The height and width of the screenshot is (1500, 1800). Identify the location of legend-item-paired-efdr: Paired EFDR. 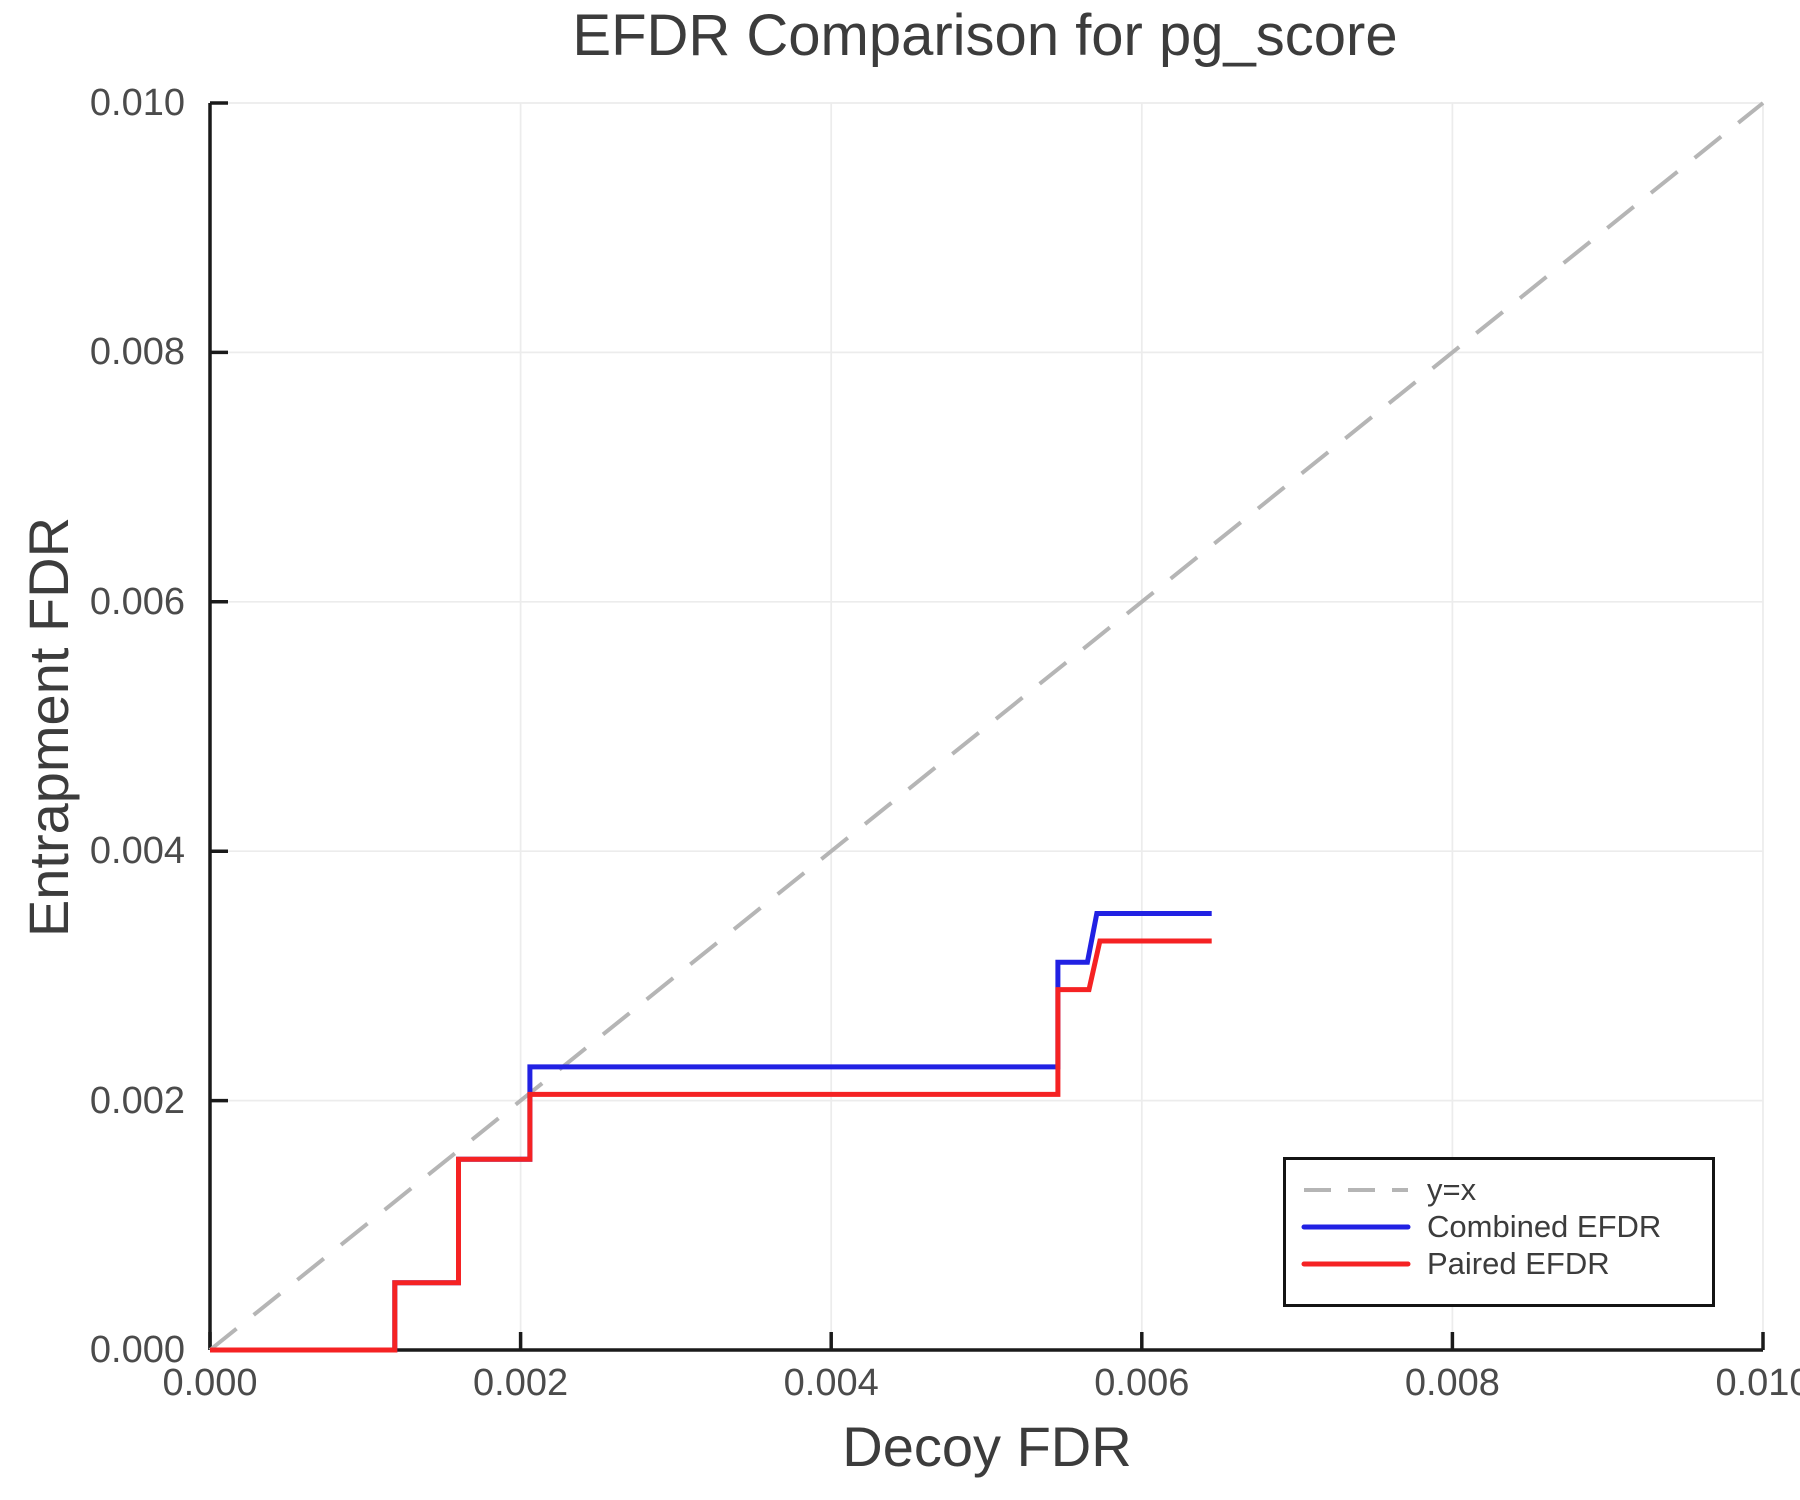
(1506, 1263).